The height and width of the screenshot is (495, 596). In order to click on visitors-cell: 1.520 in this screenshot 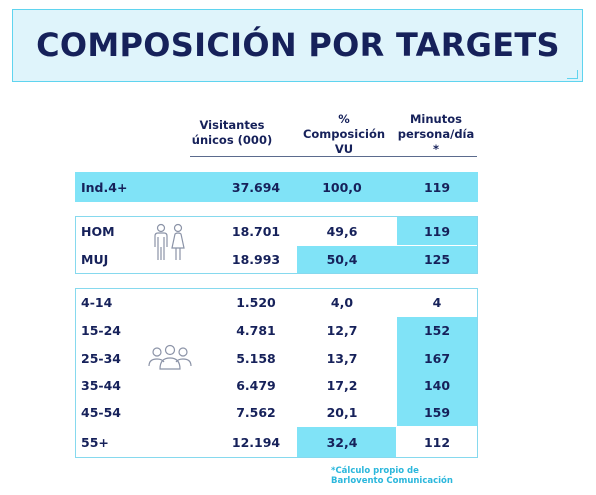, I will do `click(256, 302)`.